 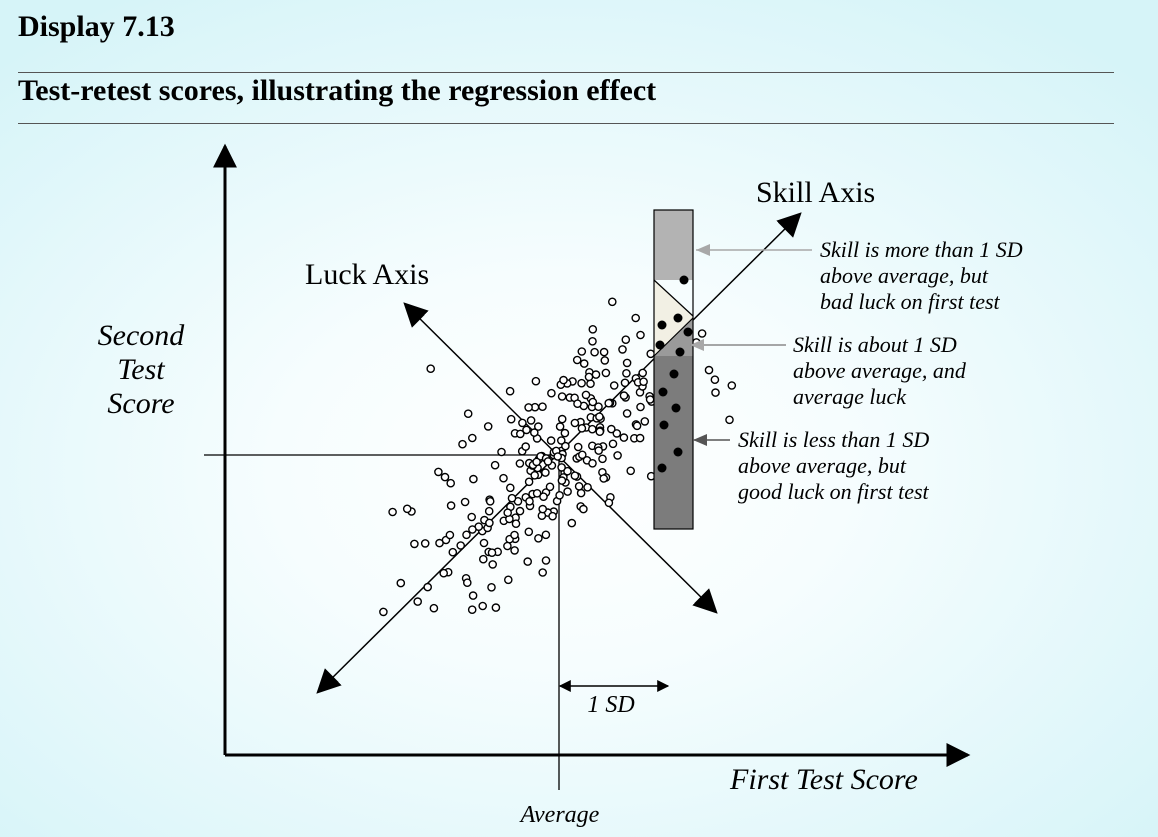 I want to click on annotation-bottom-line-3: good luck on first test, so click(x=834, y=491).